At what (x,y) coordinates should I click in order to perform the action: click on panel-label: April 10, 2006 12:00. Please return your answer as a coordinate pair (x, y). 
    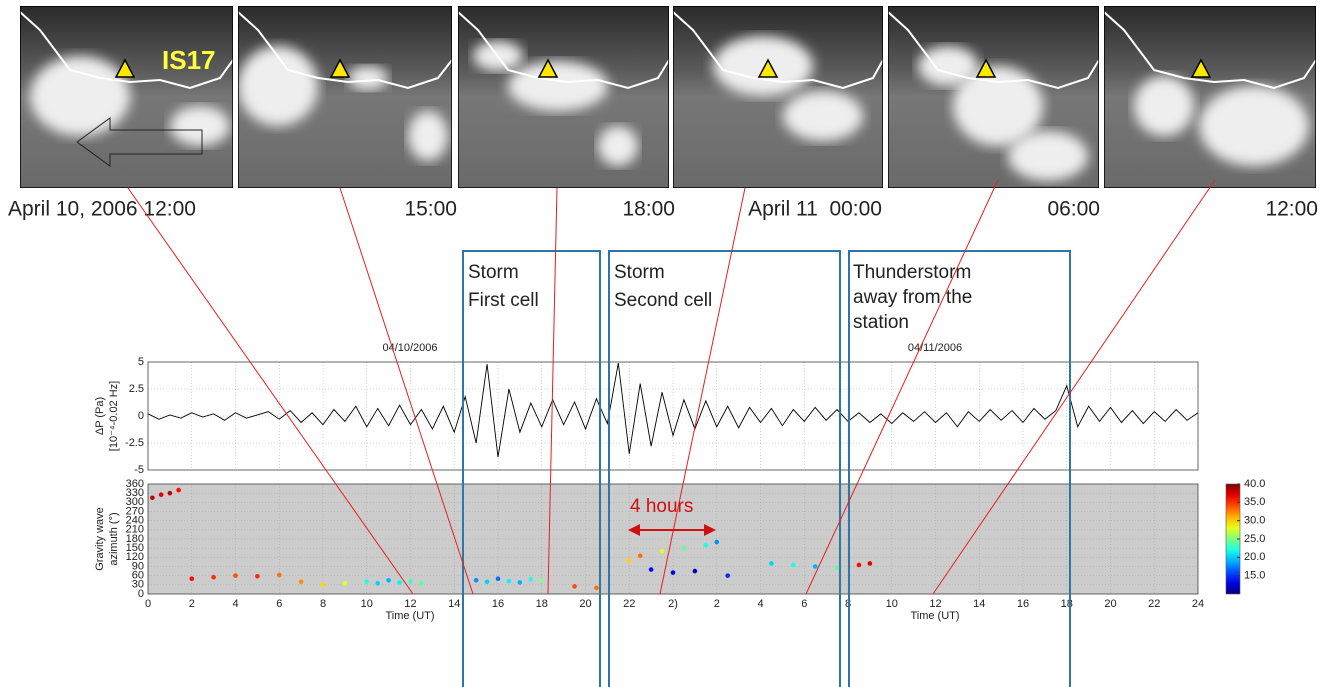
    Looking at the image, I should click on (102, 209).